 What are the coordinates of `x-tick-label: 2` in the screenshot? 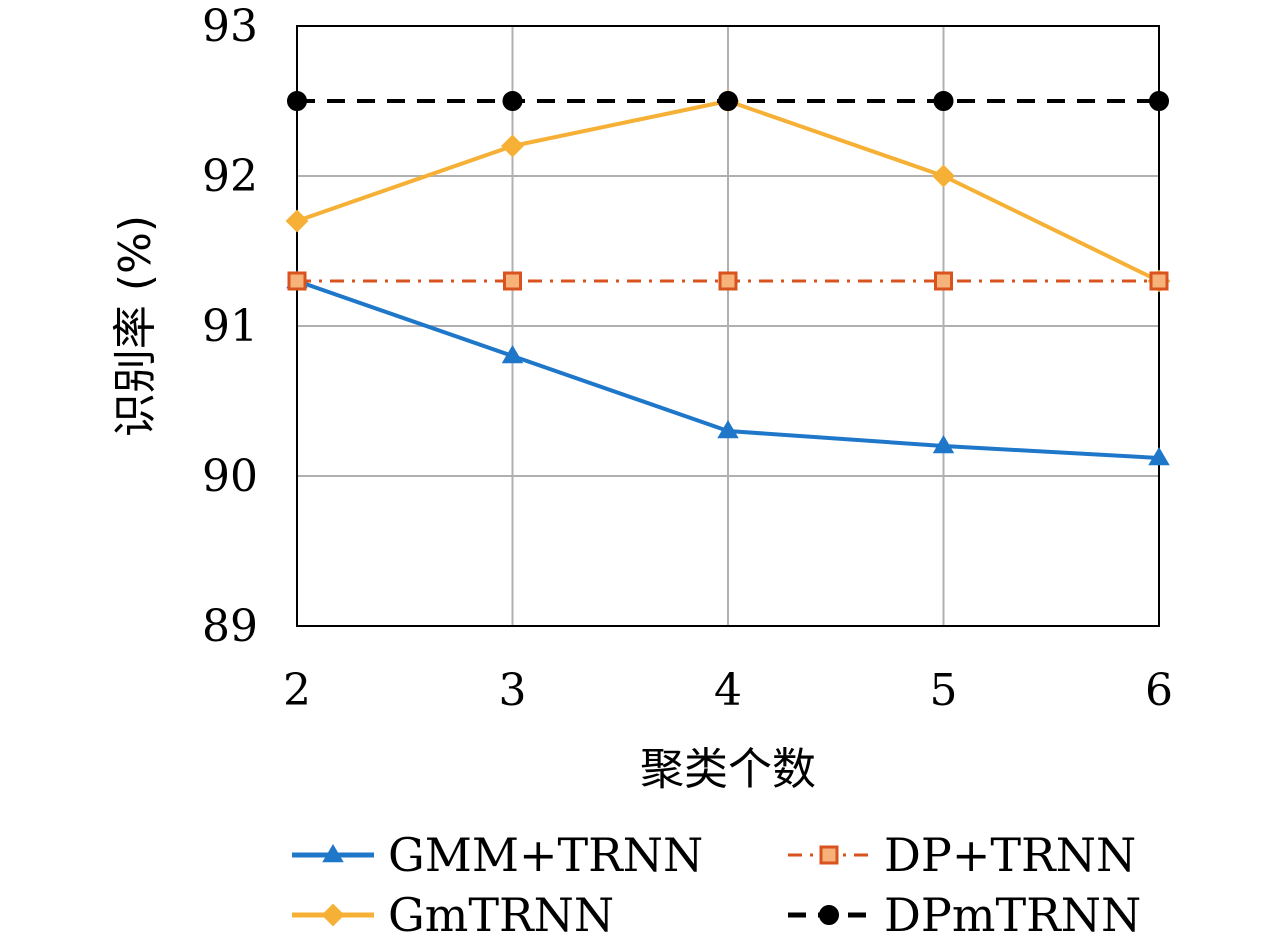 It's located at (297, 690).